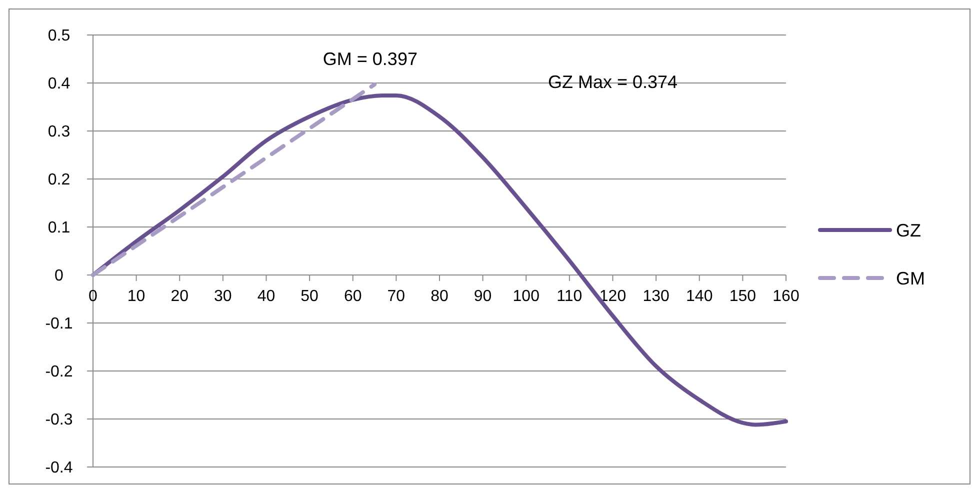 The image size is (979, 493). What do you see at coordinates (59, 420) in the screenshot?
I see `y-tick-label: -0.3` at bounding box center [59, 420].